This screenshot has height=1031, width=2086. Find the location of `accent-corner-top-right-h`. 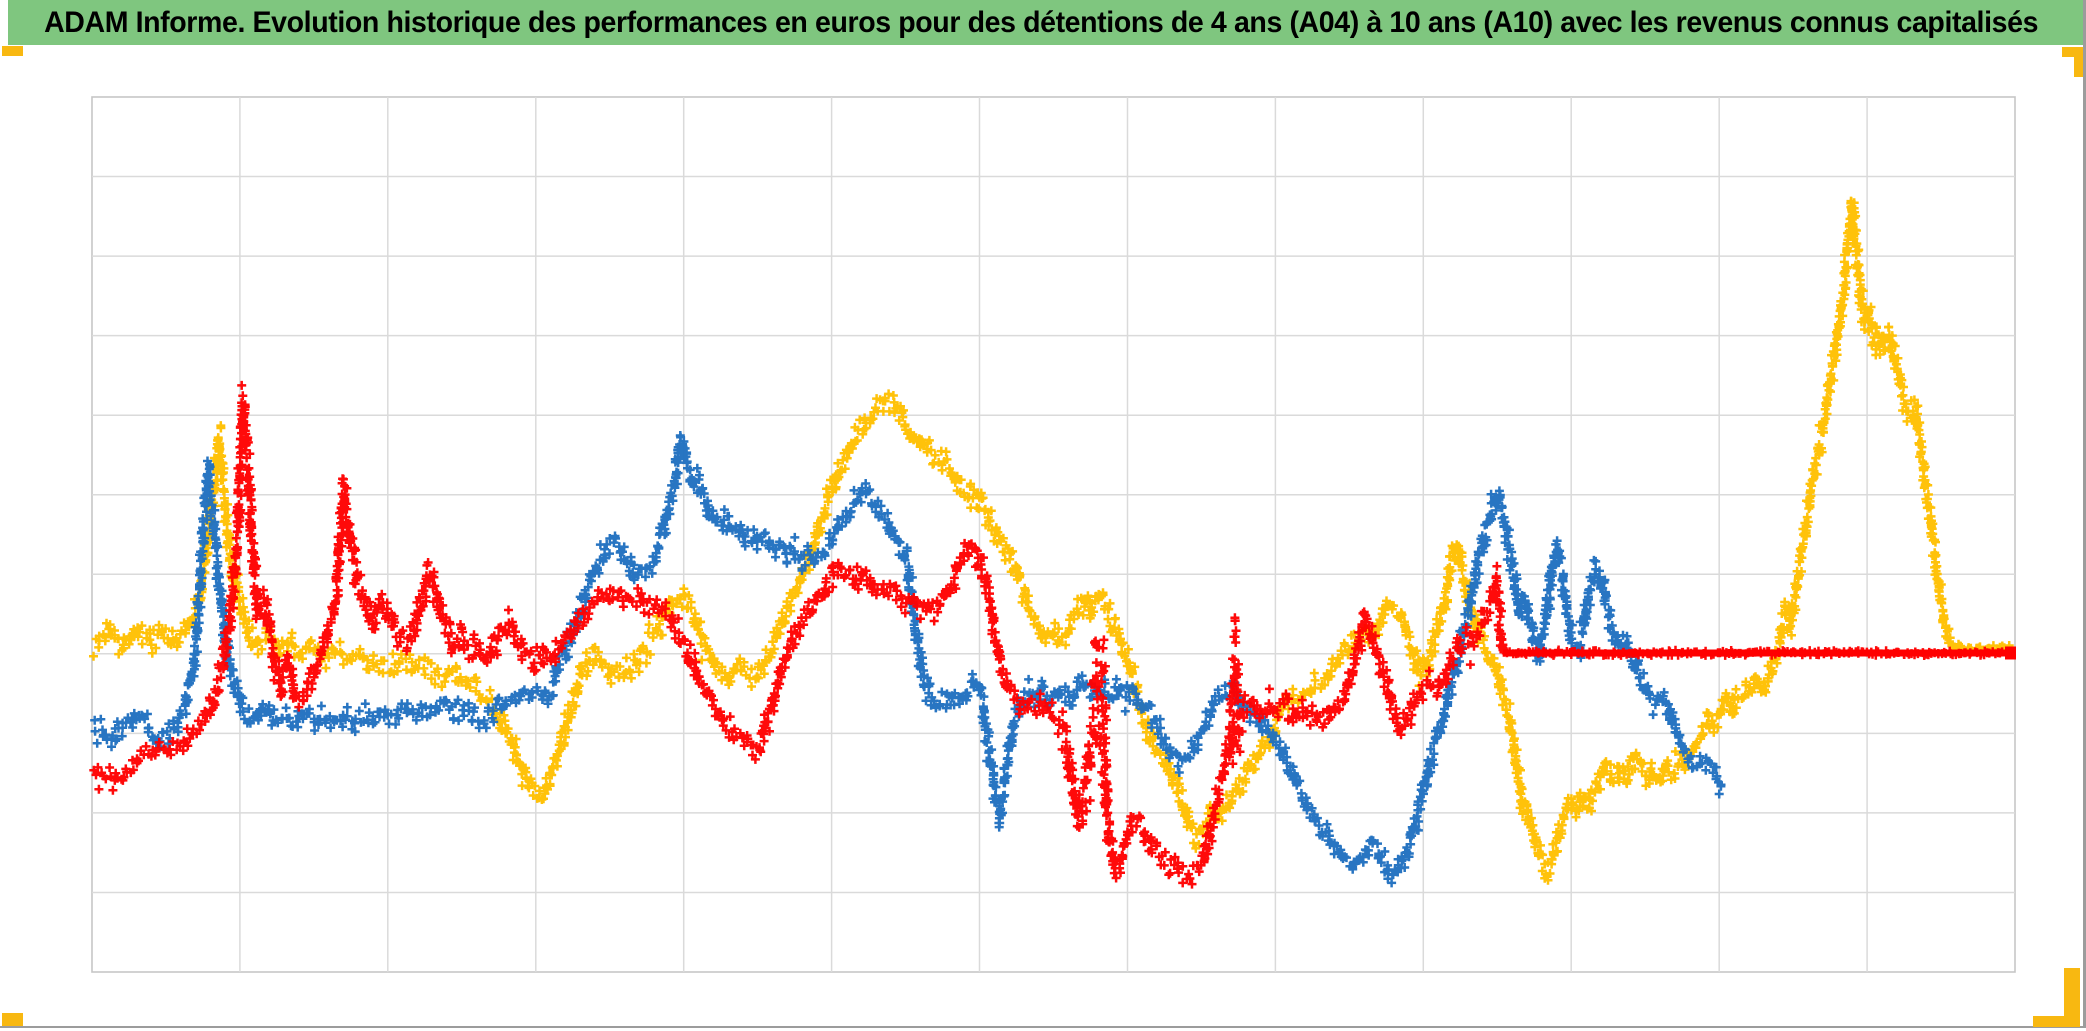

accent-corner-top-right-h is located at coordinates (2073, 52).